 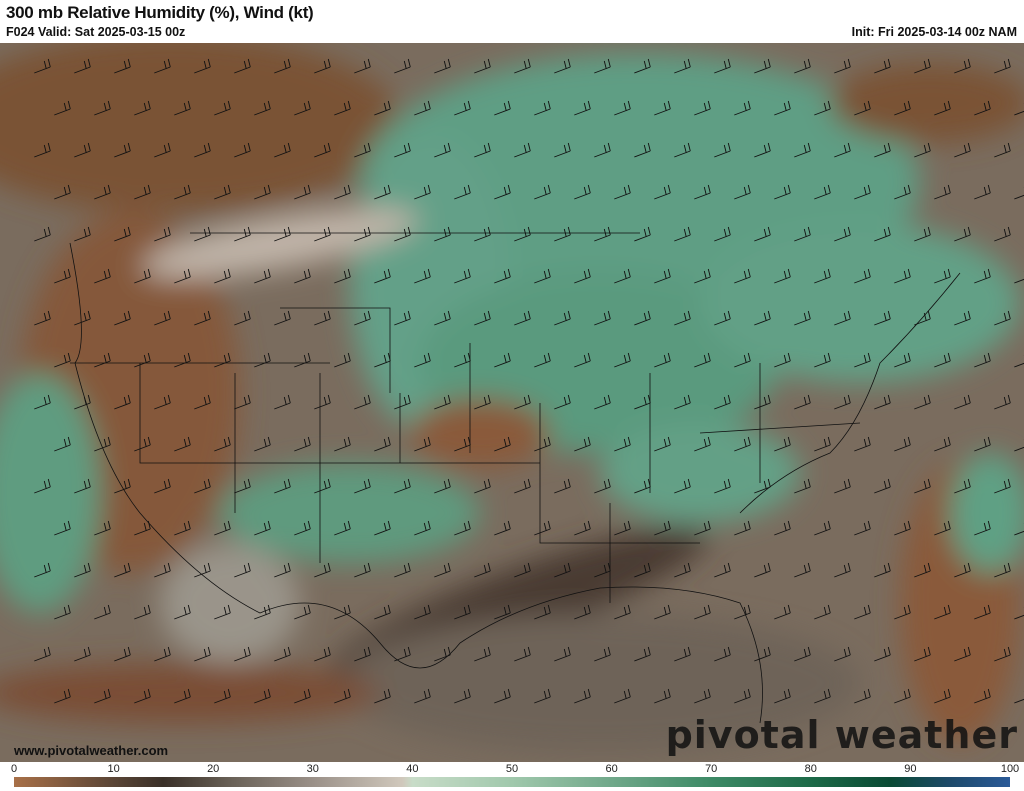 What do you see at coordinates (514, 770) in the screenshot?
I see `colorbar-labels: 0 10 20 30 40 50 60 70 80 90 100` at bounding box center [514, 770].